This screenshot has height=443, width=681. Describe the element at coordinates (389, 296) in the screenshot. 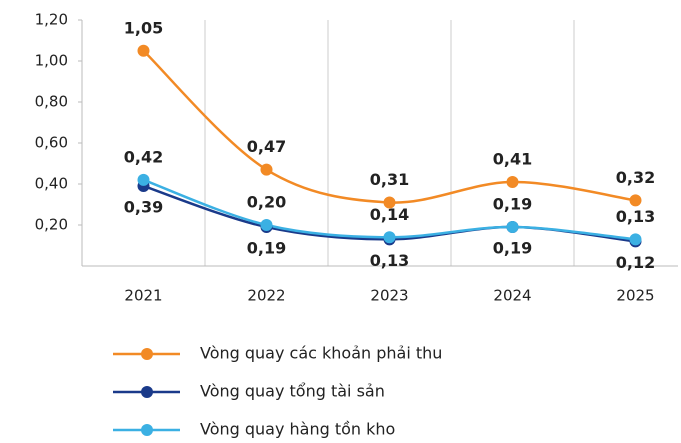

I see `x-tick-label: 2023` at that location.